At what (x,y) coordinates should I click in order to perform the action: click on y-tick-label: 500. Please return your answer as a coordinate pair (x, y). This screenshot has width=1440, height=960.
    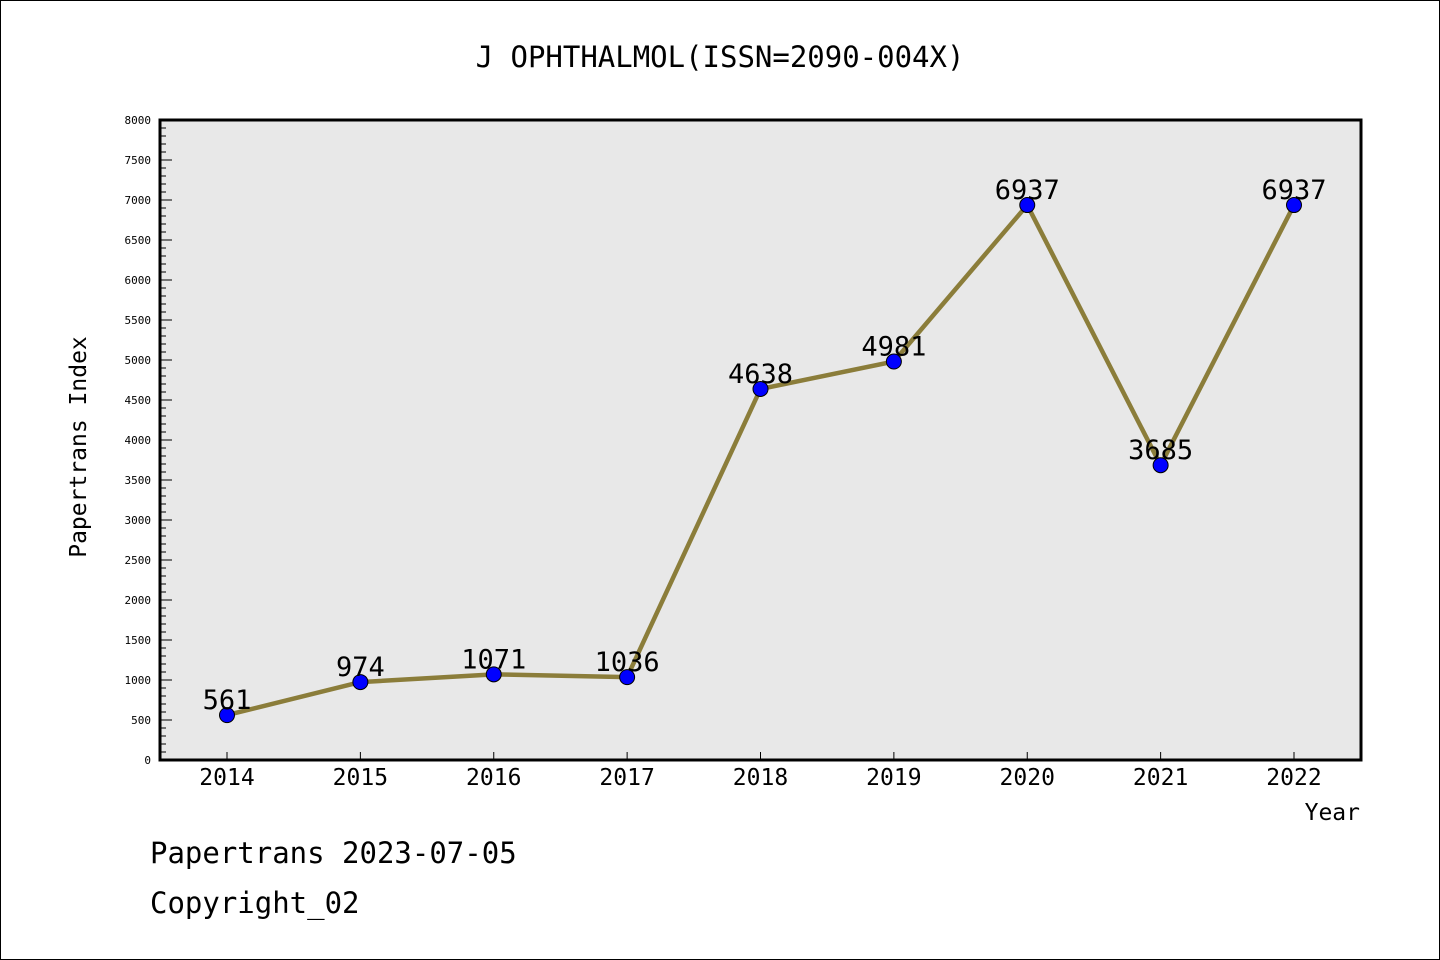
    Looking at the image, I should click on (141, 720).